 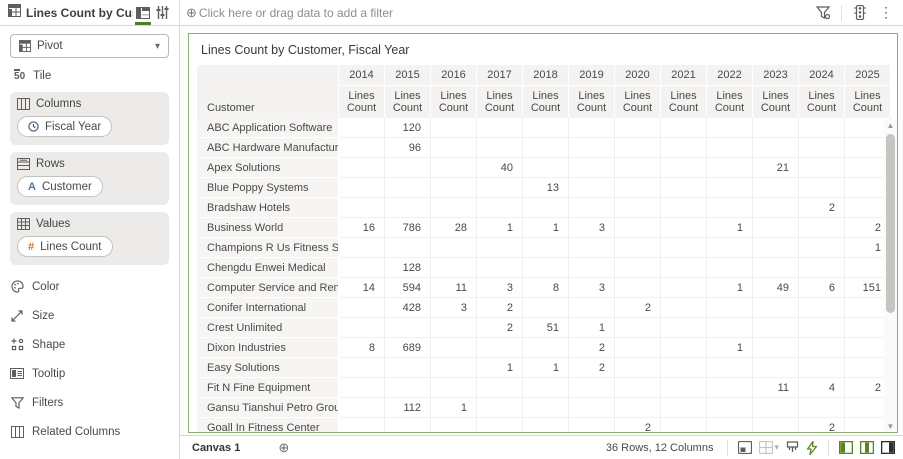 What do you see at coordinates (89, 431) in the screenshot?
I see `sidebar-item-related-columns: Related Columns` at bounding box center [89, 431].